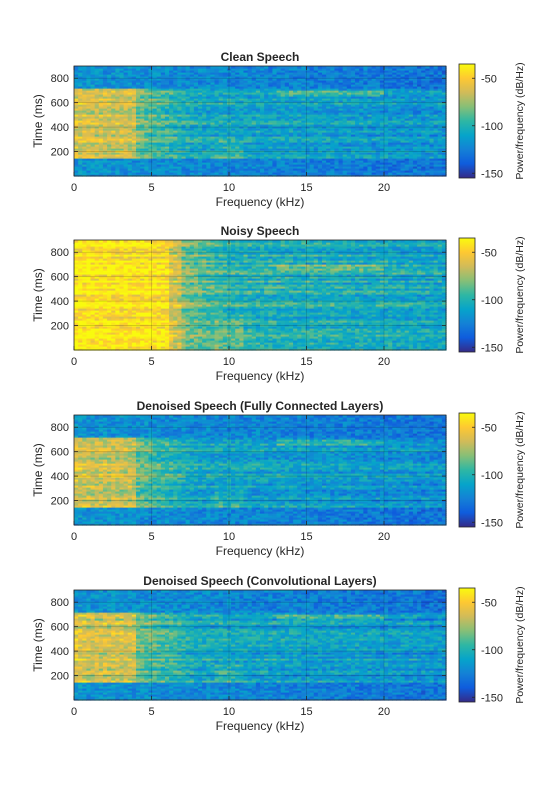 The image size is (560, 805). Describe the element at coordinates (260, 121) in the screenshot. I see `heatmap-cells` at that location.